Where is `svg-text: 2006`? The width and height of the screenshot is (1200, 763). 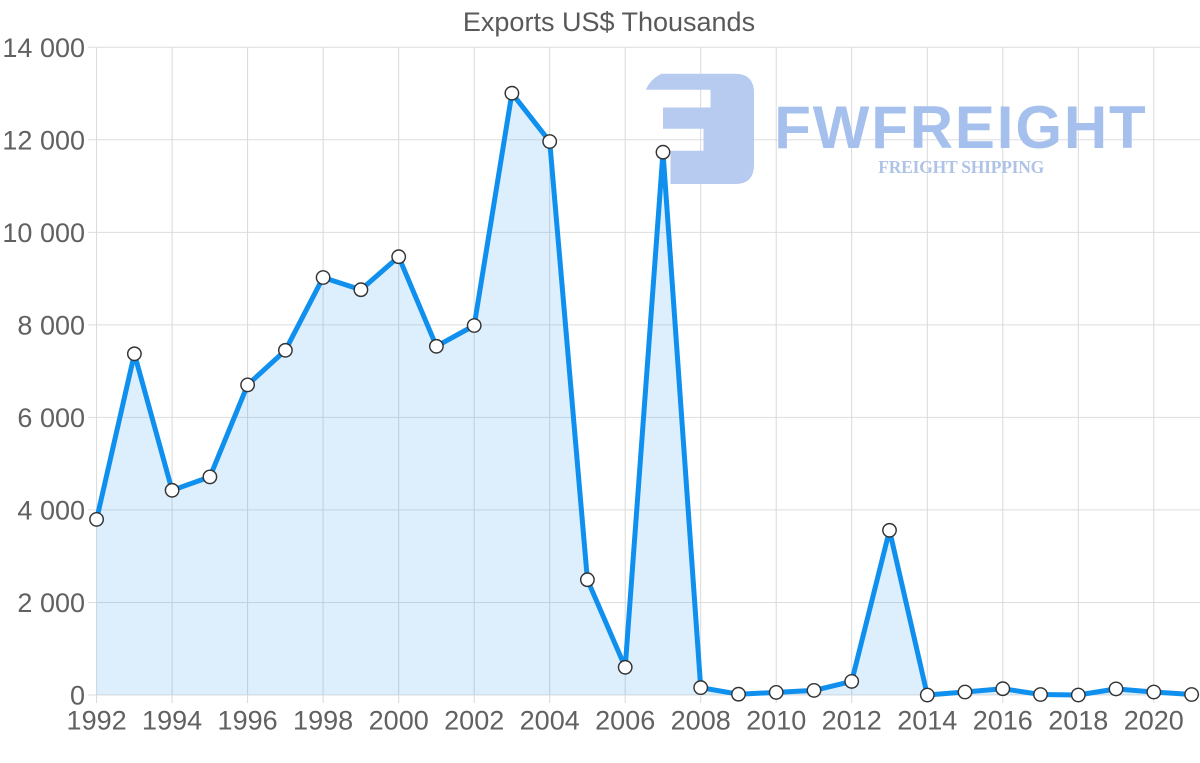 svg-text: 2006 is located at coordinates (625, 721).